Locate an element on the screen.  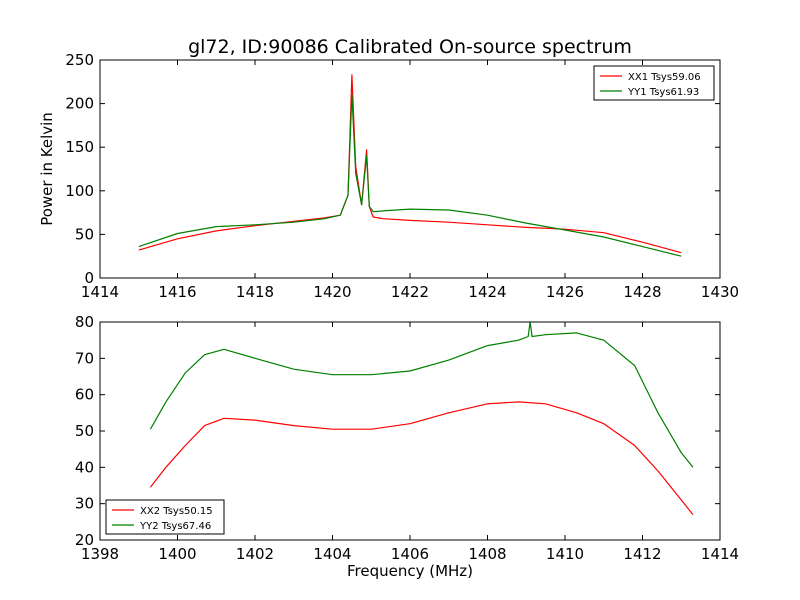
legend: XX2 Tsys50.15 YY2 Tsys67.46 is located at coordinates (165, 517).